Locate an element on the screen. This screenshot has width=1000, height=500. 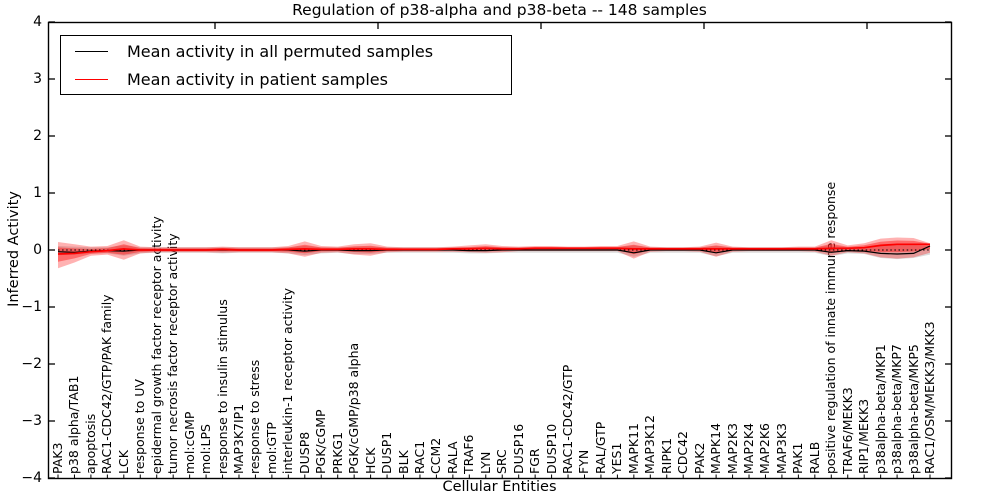
x-tick-label: SRC is located at coordinates (502, 461).